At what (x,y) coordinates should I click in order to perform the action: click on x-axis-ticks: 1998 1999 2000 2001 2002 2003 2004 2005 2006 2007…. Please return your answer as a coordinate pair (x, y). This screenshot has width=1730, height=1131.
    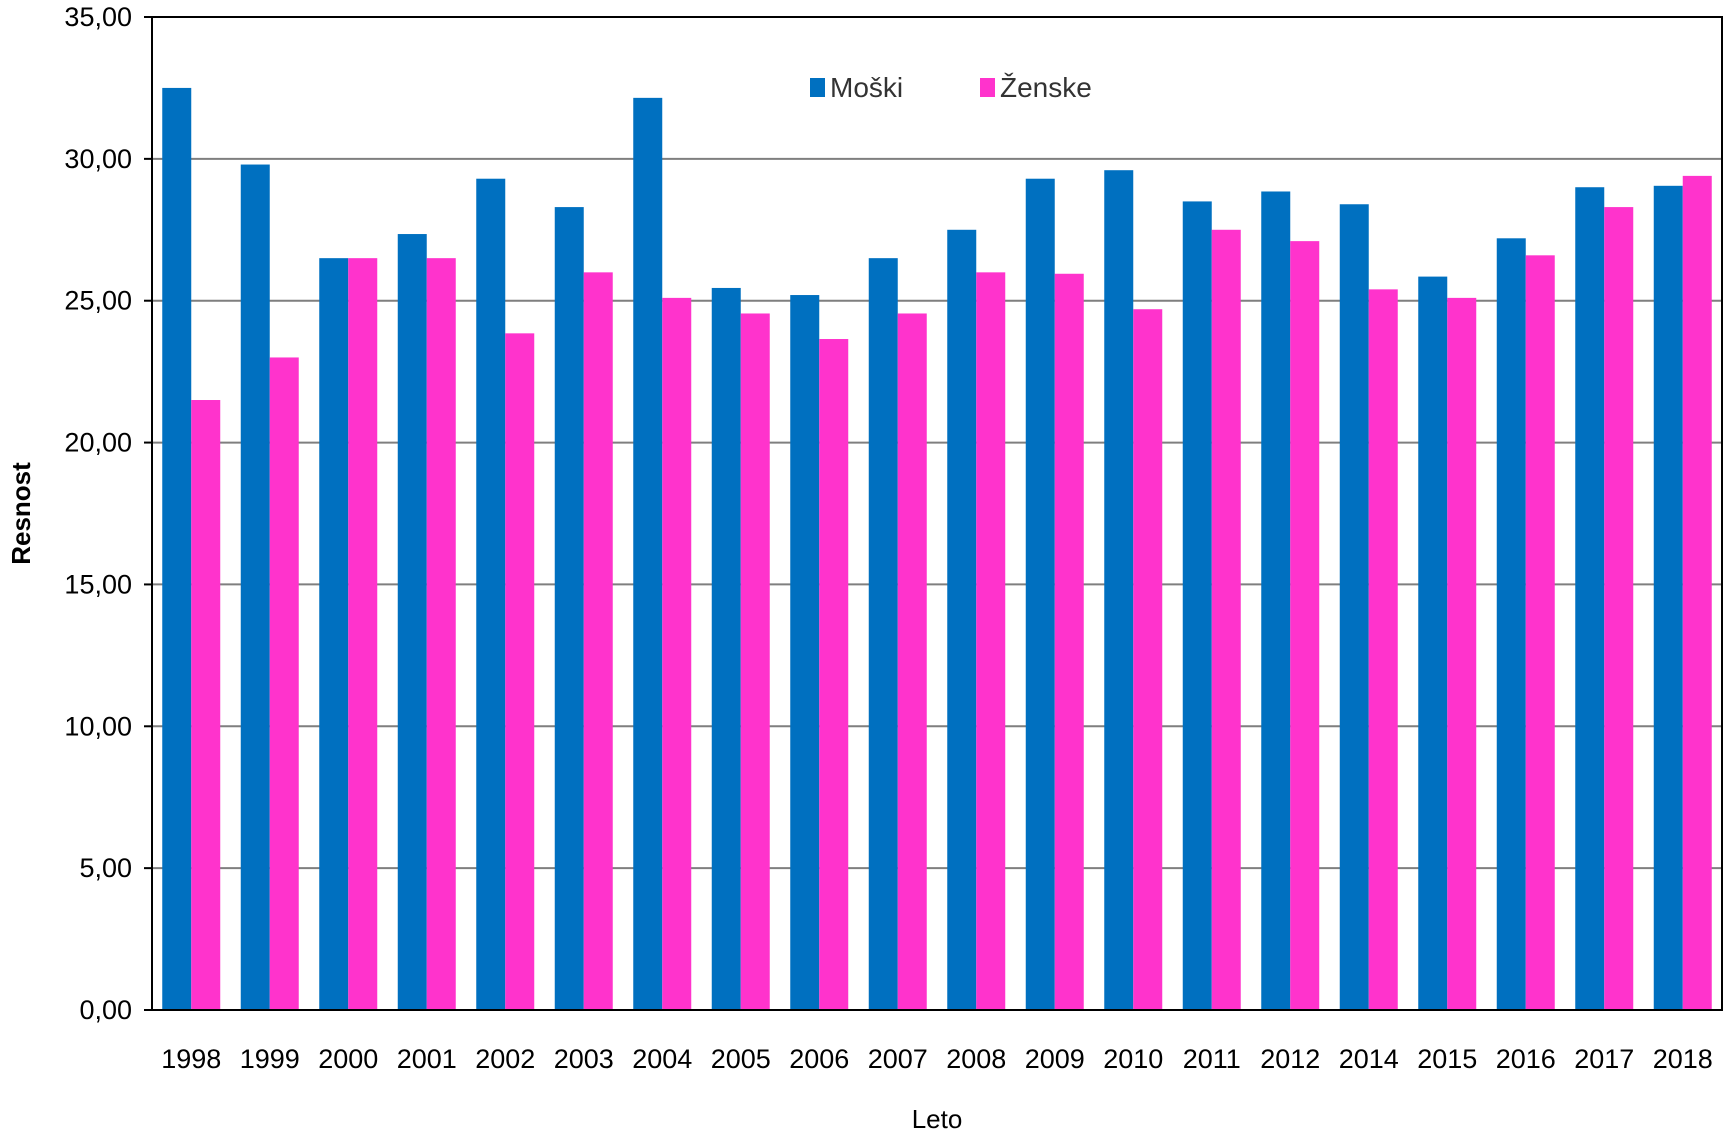
    Looking at the image, I should click on (937, 1059).